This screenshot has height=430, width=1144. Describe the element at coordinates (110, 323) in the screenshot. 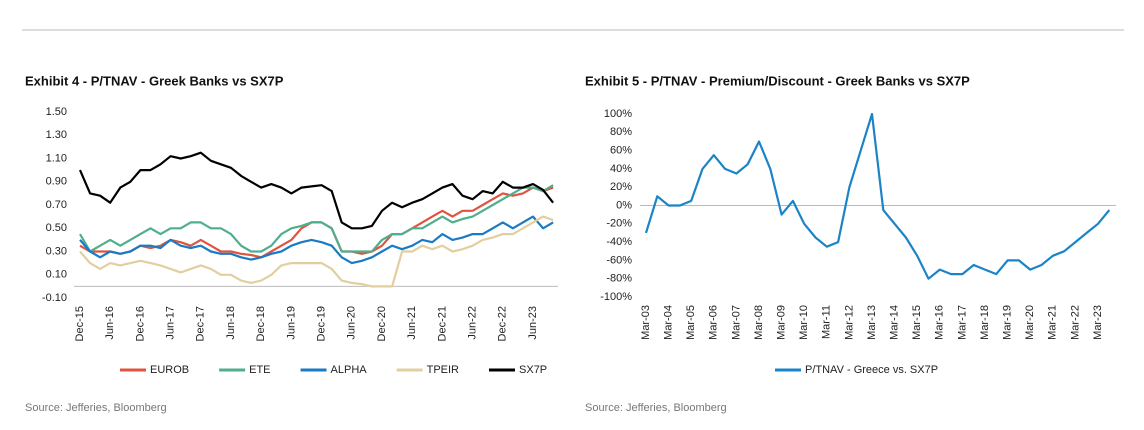

I see `x-tick-label: Jun-16` at that location.